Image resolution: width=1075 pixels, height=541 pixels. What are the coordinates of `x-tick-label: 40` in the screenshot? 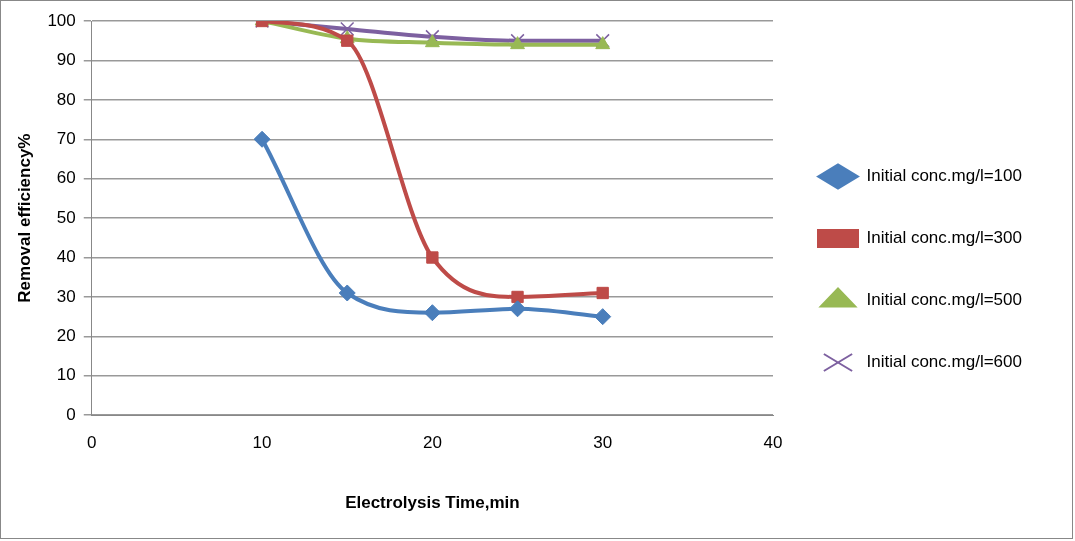 It's located at (773, 443).